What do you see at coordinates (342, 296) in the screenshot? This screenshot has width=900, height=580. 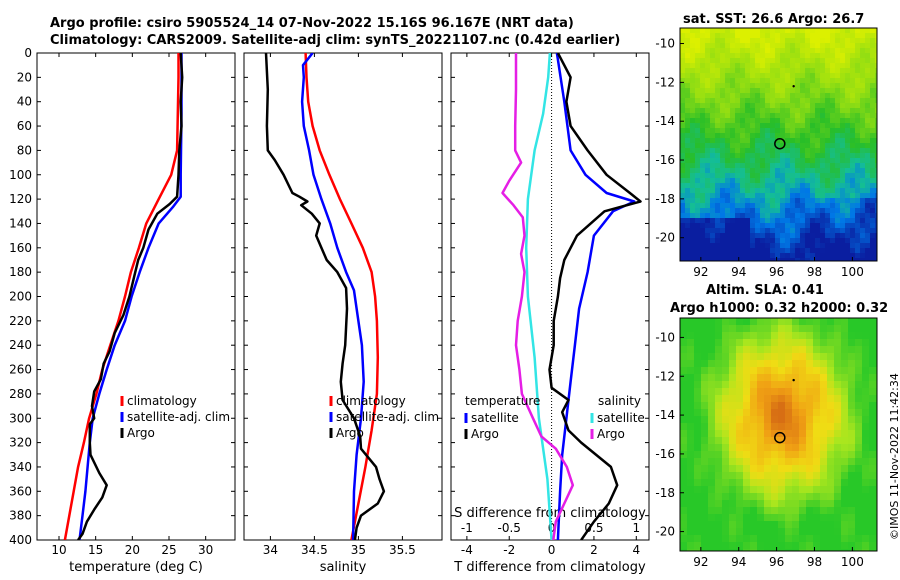 I see `salinity-series-climatology` at bounding box center [342, 296].